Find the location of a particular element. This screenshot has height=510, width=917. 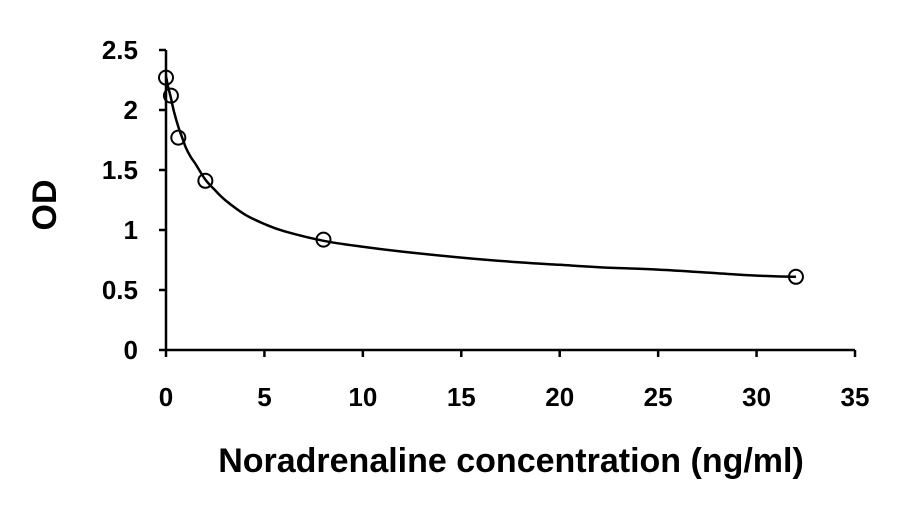

x-axis-ticks: 0 5 10 15 20 25 30 35 is located at coordinates (514, 381).